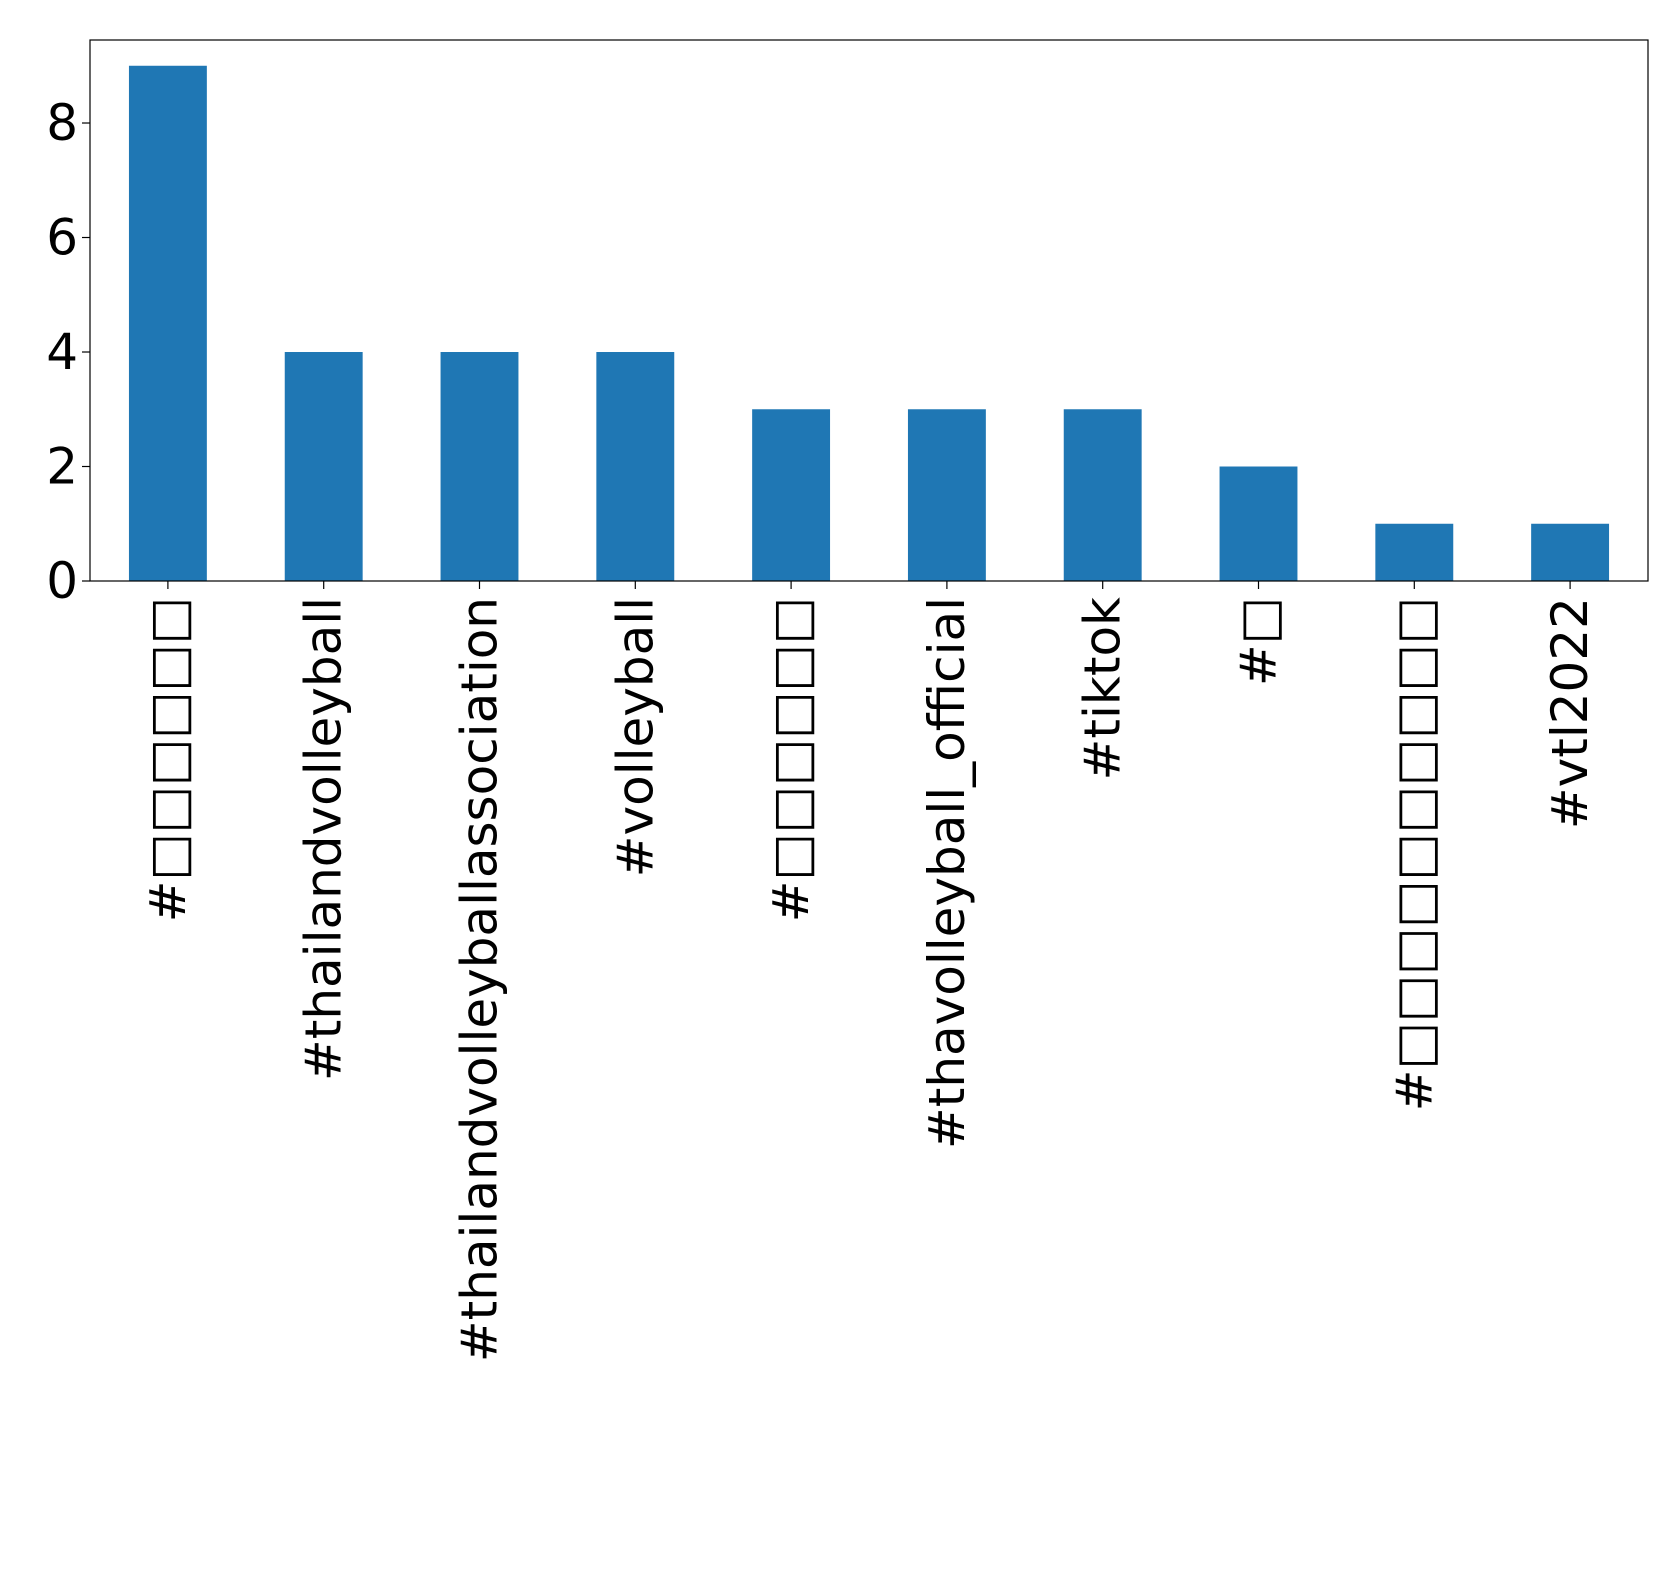 The height and width of the screenshot is (1584, 1679). Describe the element at coordinates (635, 737) in the screenshot. I see `x-tick-label: #volleyball` at that location.